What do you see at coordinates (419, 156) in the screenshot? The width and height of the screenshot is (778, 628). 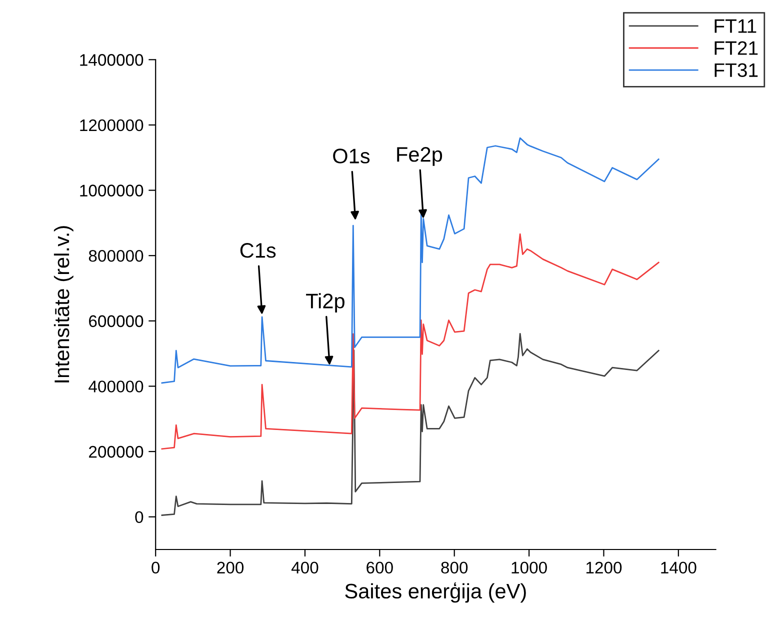 I see `annotation: Fe2p` at bounding box center [419, 156].